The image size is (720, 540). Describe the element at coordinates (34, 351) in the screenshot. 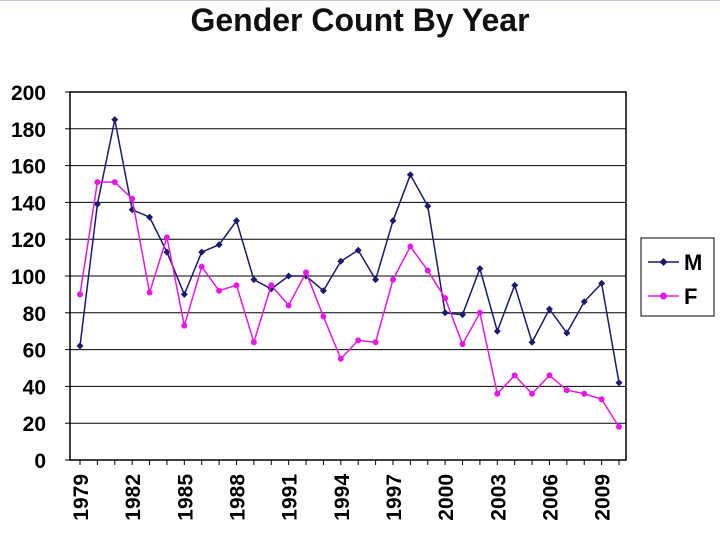

I see `y-tick-label: 60` at that location.